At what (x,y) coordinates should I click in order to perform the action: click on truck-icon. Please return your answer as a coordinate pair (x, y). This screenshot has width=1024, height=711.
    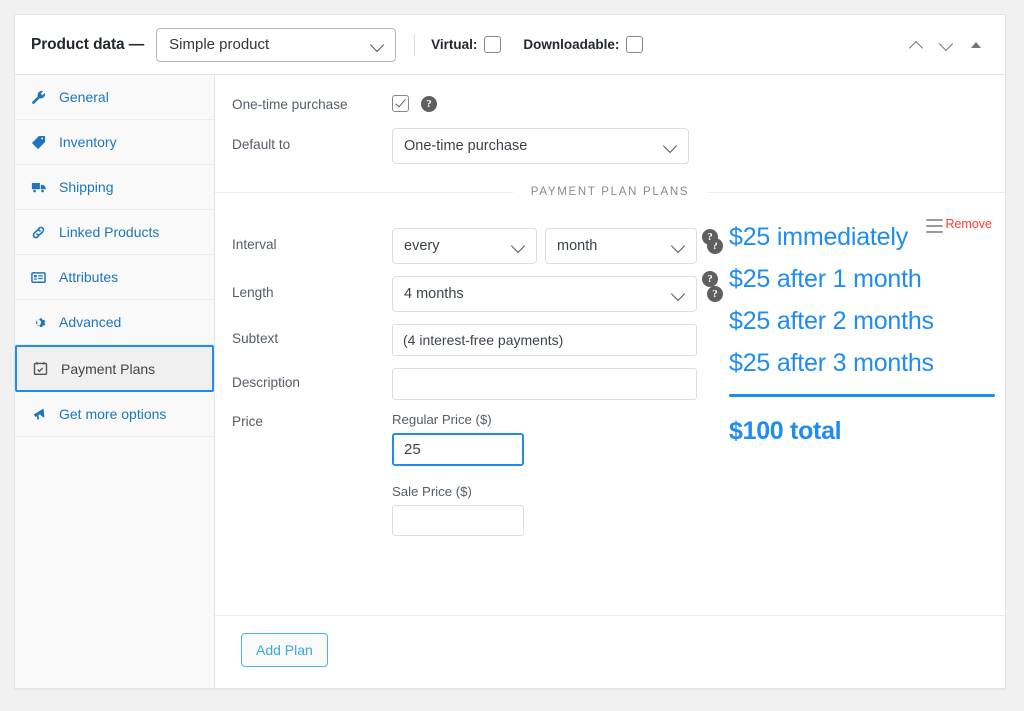
    Looking at the image, I should click on (41, 187).